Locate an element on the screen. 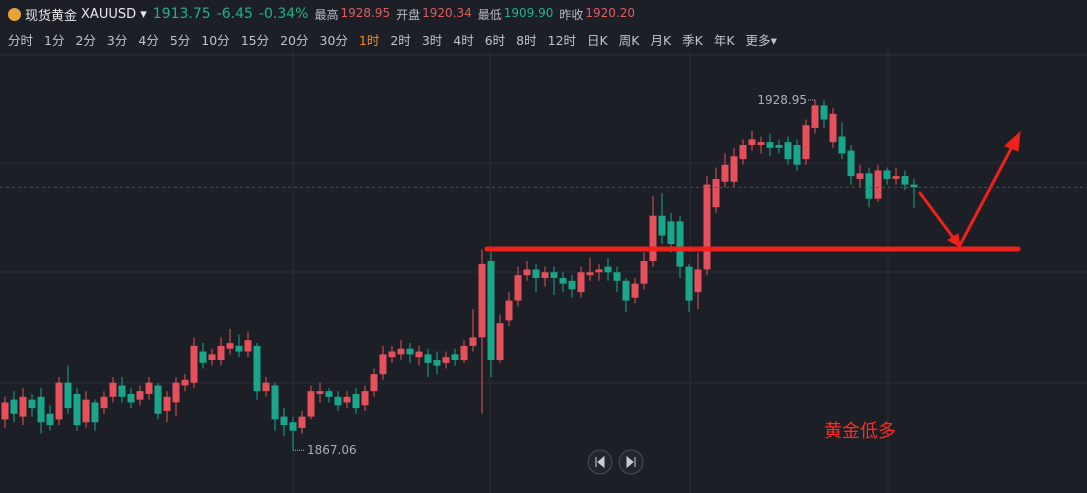 Image resolution: width=1087 pixels, height=493 pixels. interval-button: 分时 is located at coordinates (21, 40).